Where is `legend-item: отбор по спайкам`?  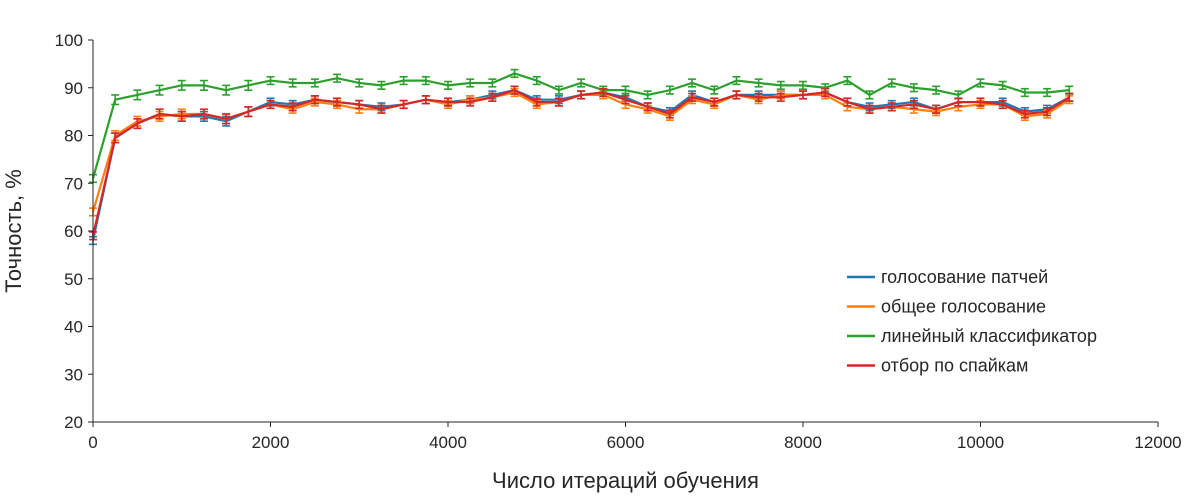
legend-item: отбор по спайкам is located at coordinates (937, 366).